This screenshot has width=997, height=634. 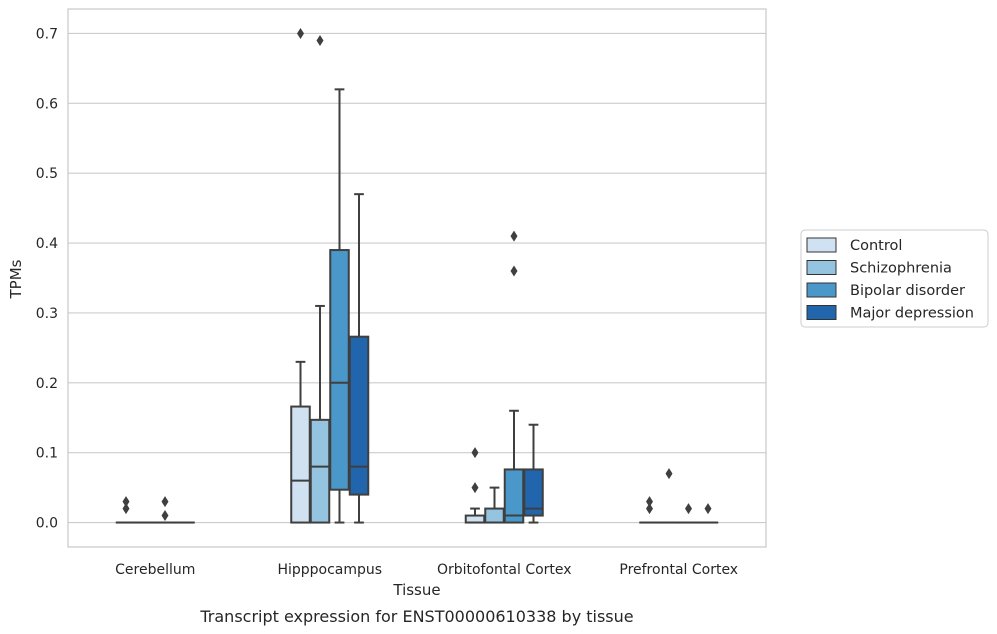 What do you see at coordinates (907, 291) in the screenshot?
I see `legend-label: Bipolar disorder` at bounding box center [907, 291].